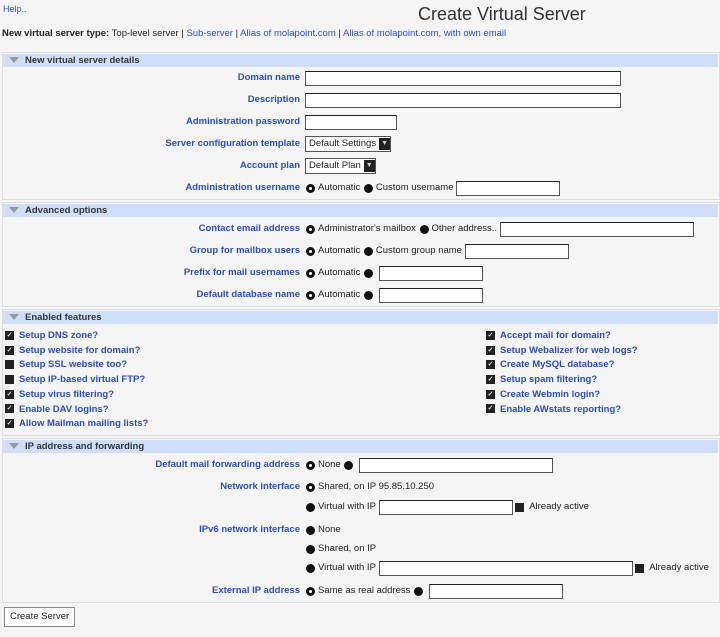 This screenshot has width=720, height=637. I want to click on radio-label: Shared, on IP, so click(347, 548).